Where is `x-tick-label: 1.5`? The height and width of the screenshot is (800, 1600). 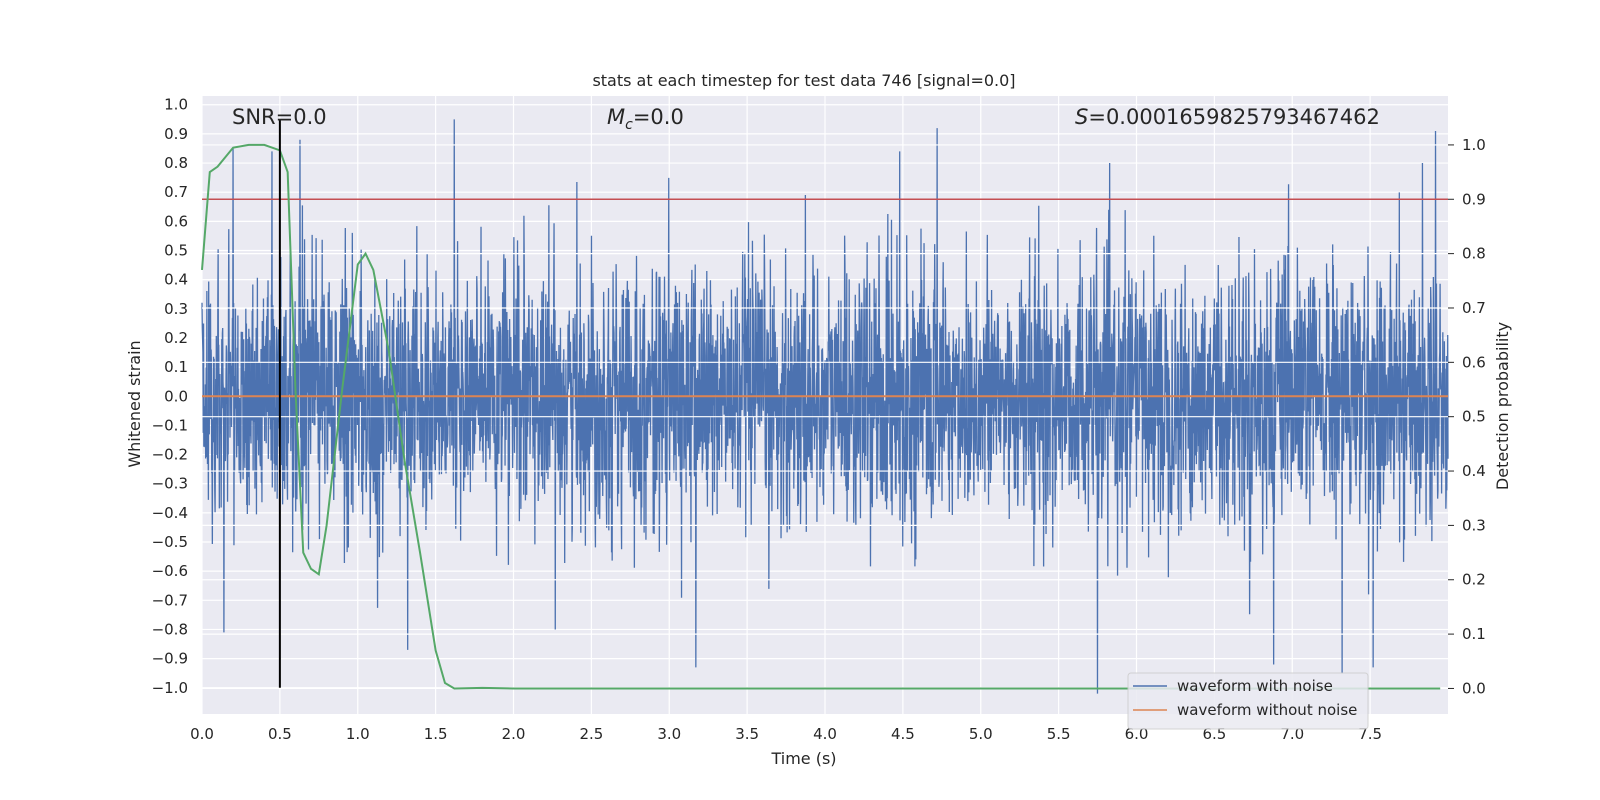 x-tick-label: 1.5 is located at coordinates (436, 734).